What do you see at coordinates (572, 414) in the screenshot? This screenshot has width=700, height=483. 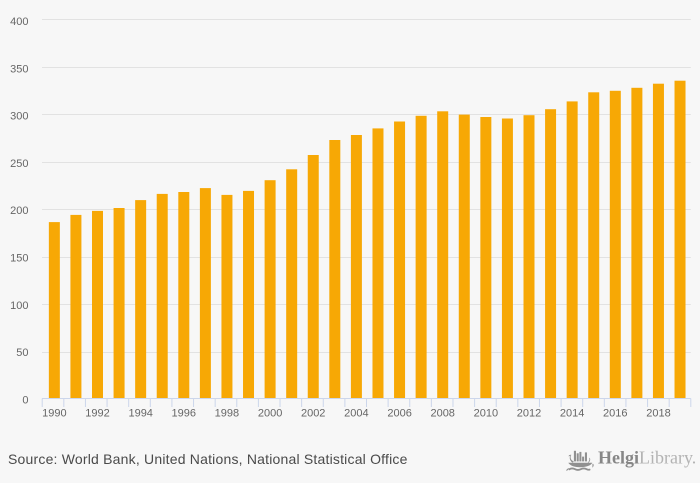 I see `svg-text: 2014` at bounding box center [572, 414].